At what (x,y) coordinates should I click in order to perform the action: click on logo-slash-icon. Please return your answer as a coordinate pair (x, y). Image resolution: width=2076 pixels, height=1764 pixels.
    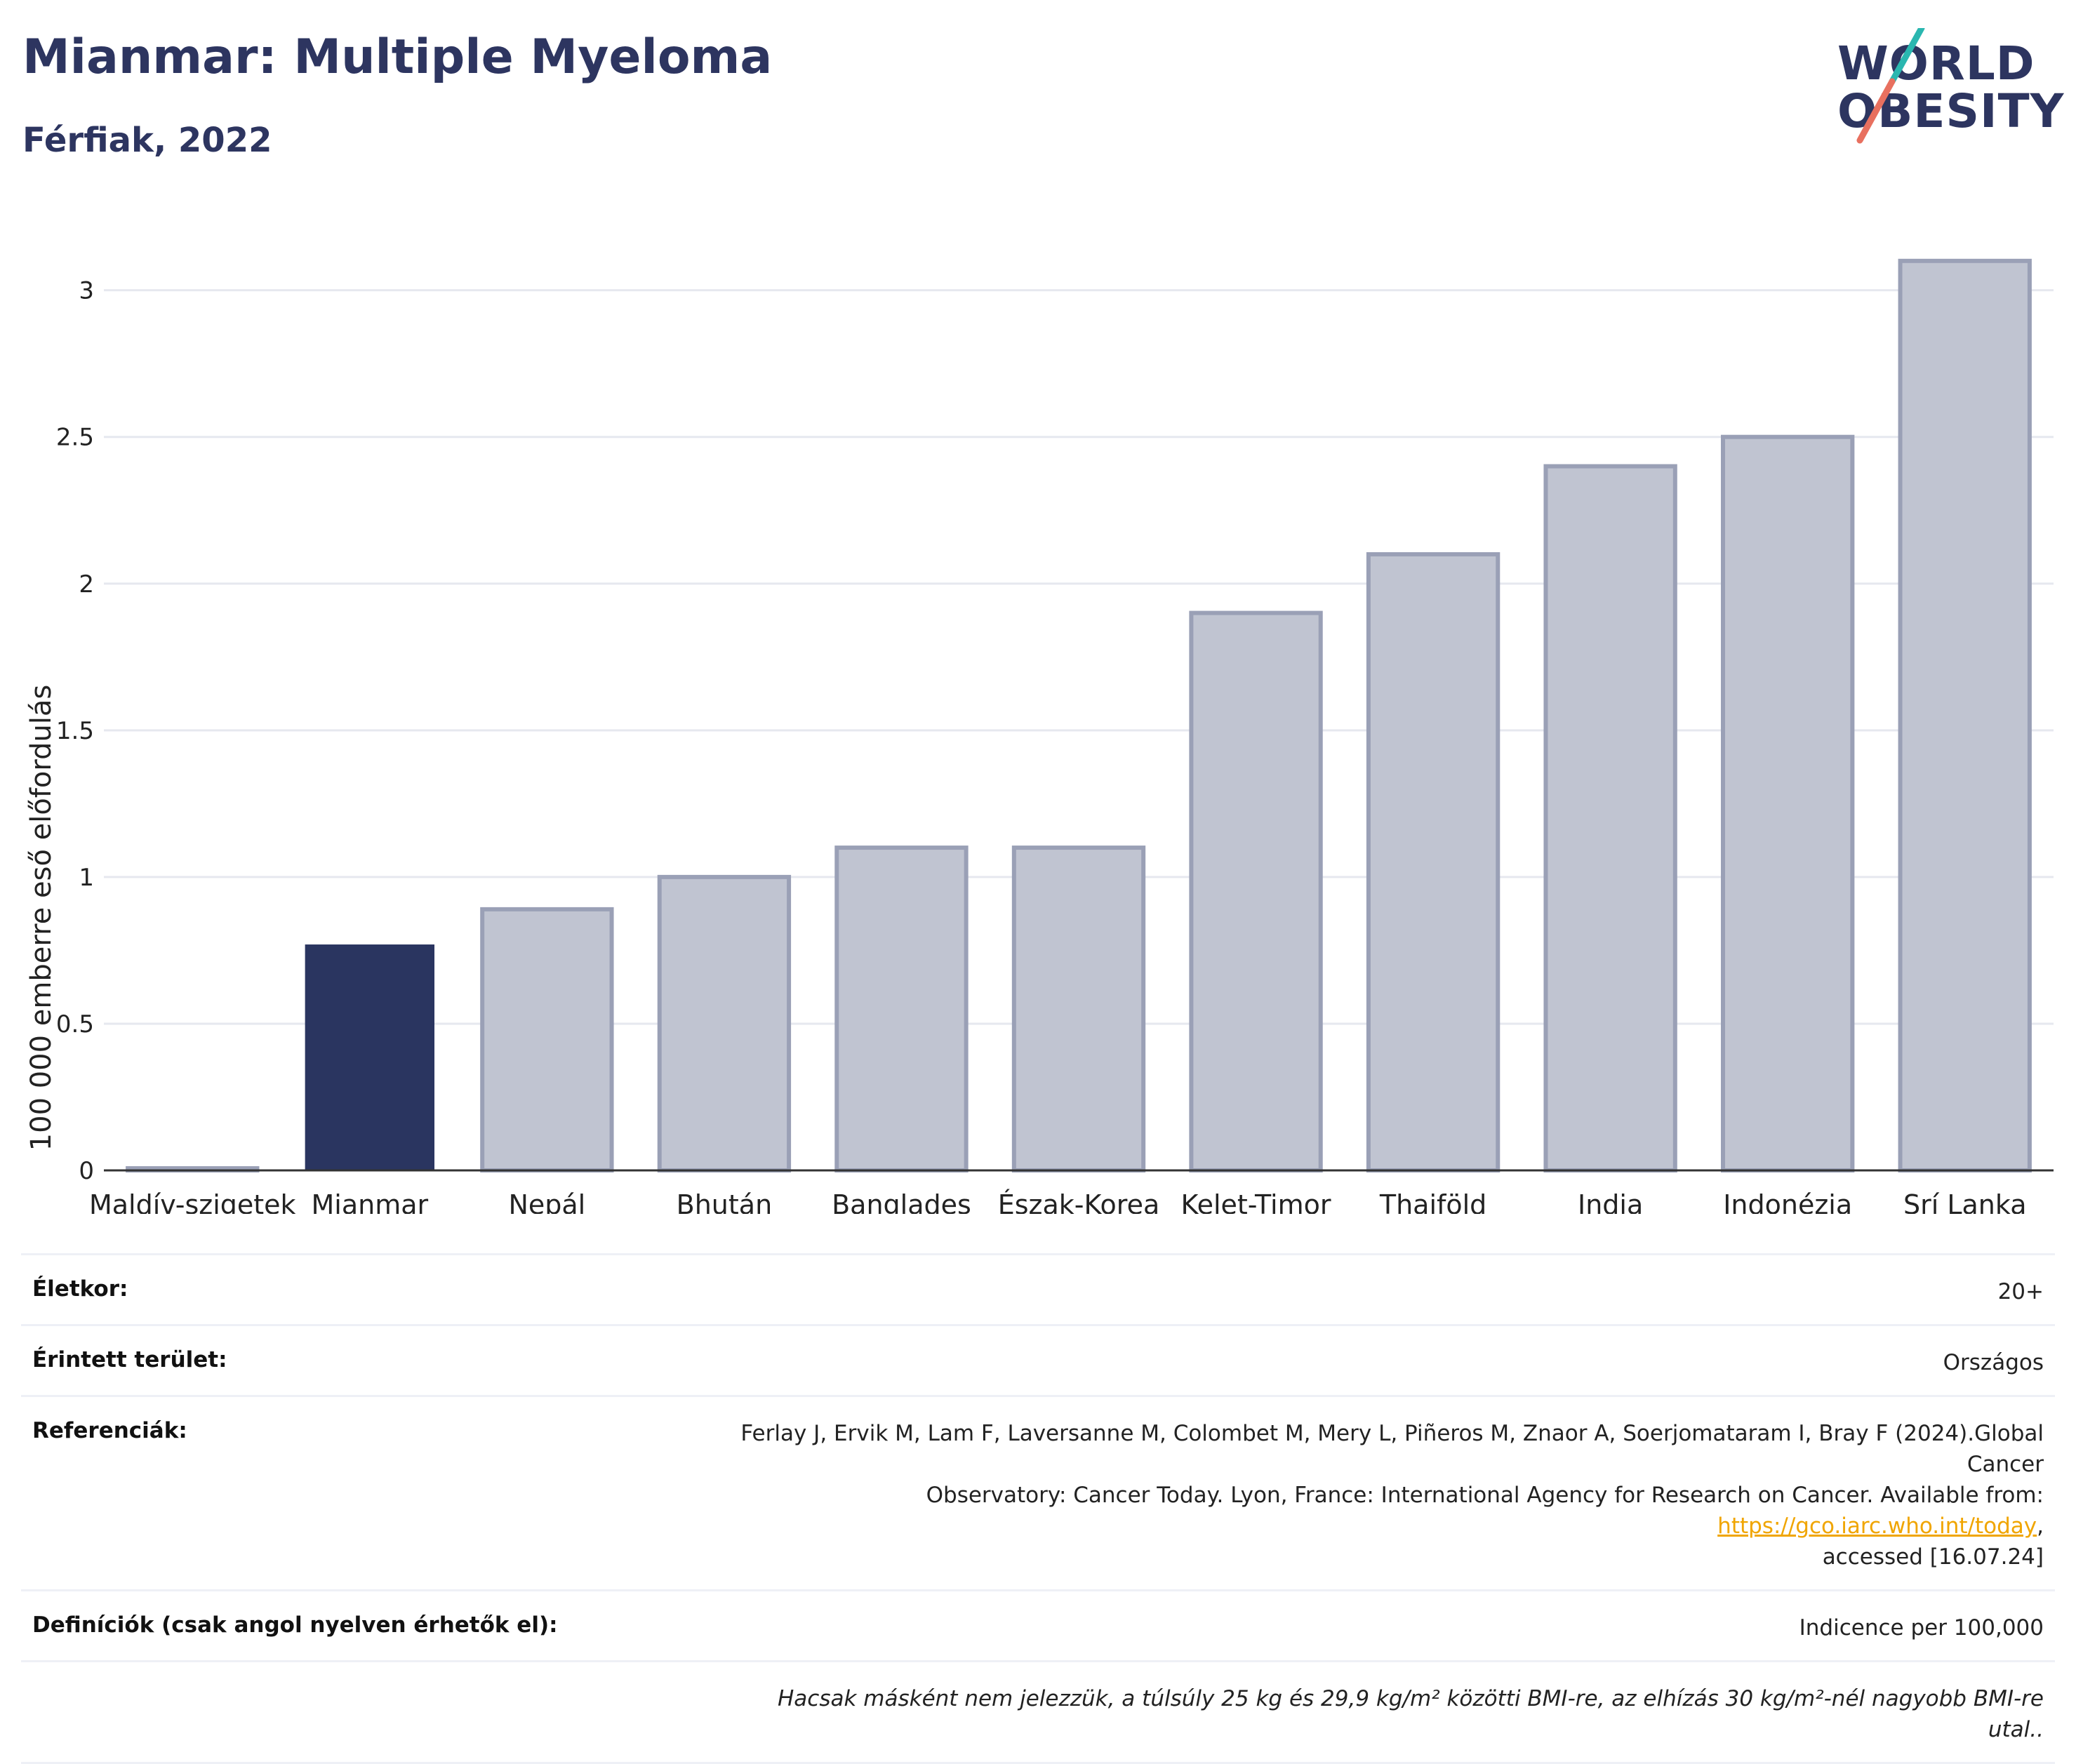
    Looking at the image, I should click on (1891, 86).